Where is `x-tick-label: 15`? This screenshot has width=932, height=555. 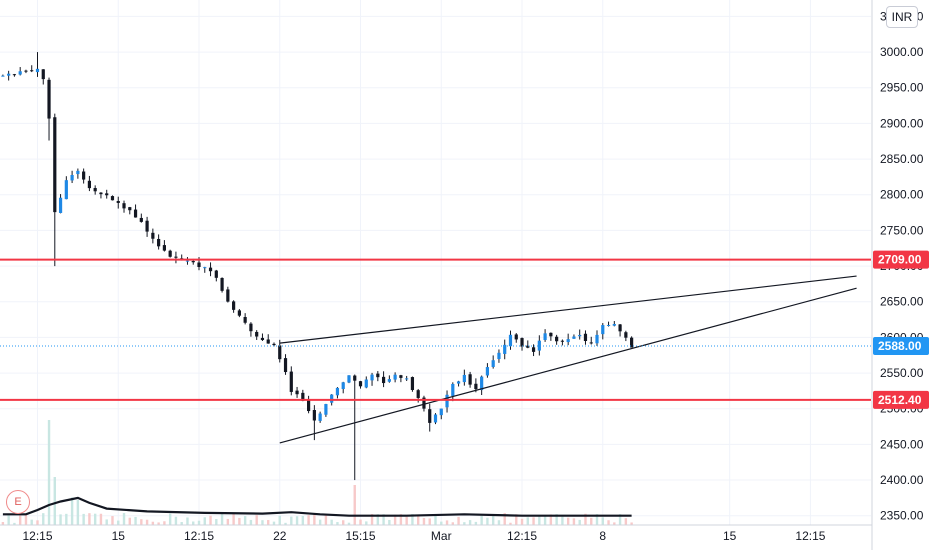
x-tick-label: 15 is located at coordinates (730, 536).